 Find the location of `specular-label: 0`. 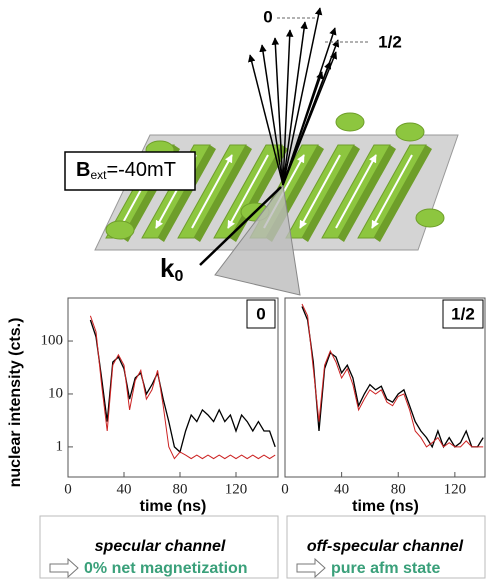

specular-label: 0 is located at coordinates (267, 16).